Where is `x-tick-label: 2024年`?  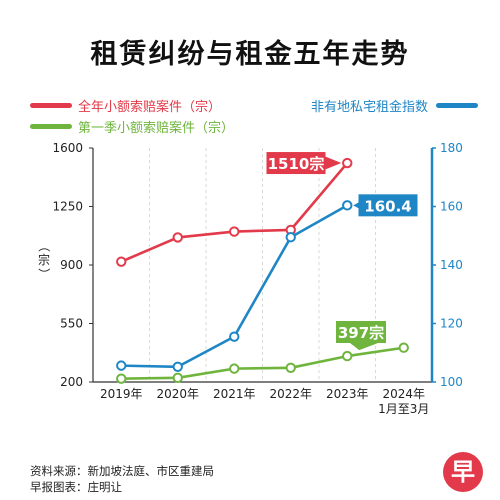
x-tick-label: 2024年 is located at coordinates (403, 394).